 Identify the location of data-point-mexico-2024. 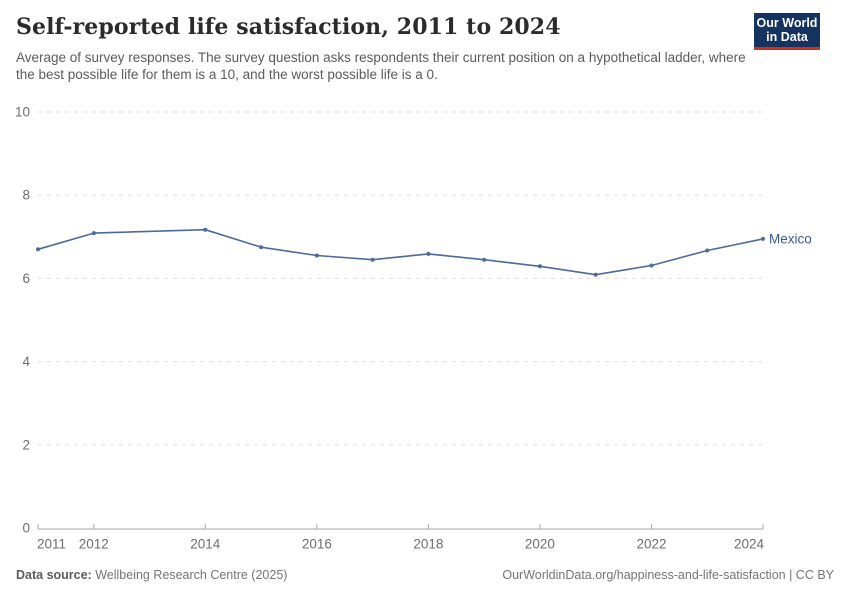
(763, 238).